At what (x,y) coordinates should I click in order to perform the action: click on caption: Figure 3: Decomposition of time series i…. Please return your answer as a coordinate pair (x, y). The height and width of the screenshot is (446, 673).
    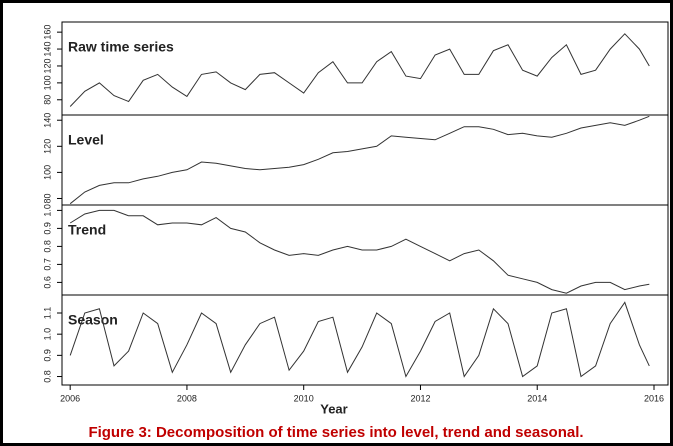
    Looking at the image, I should click on (335, 432).